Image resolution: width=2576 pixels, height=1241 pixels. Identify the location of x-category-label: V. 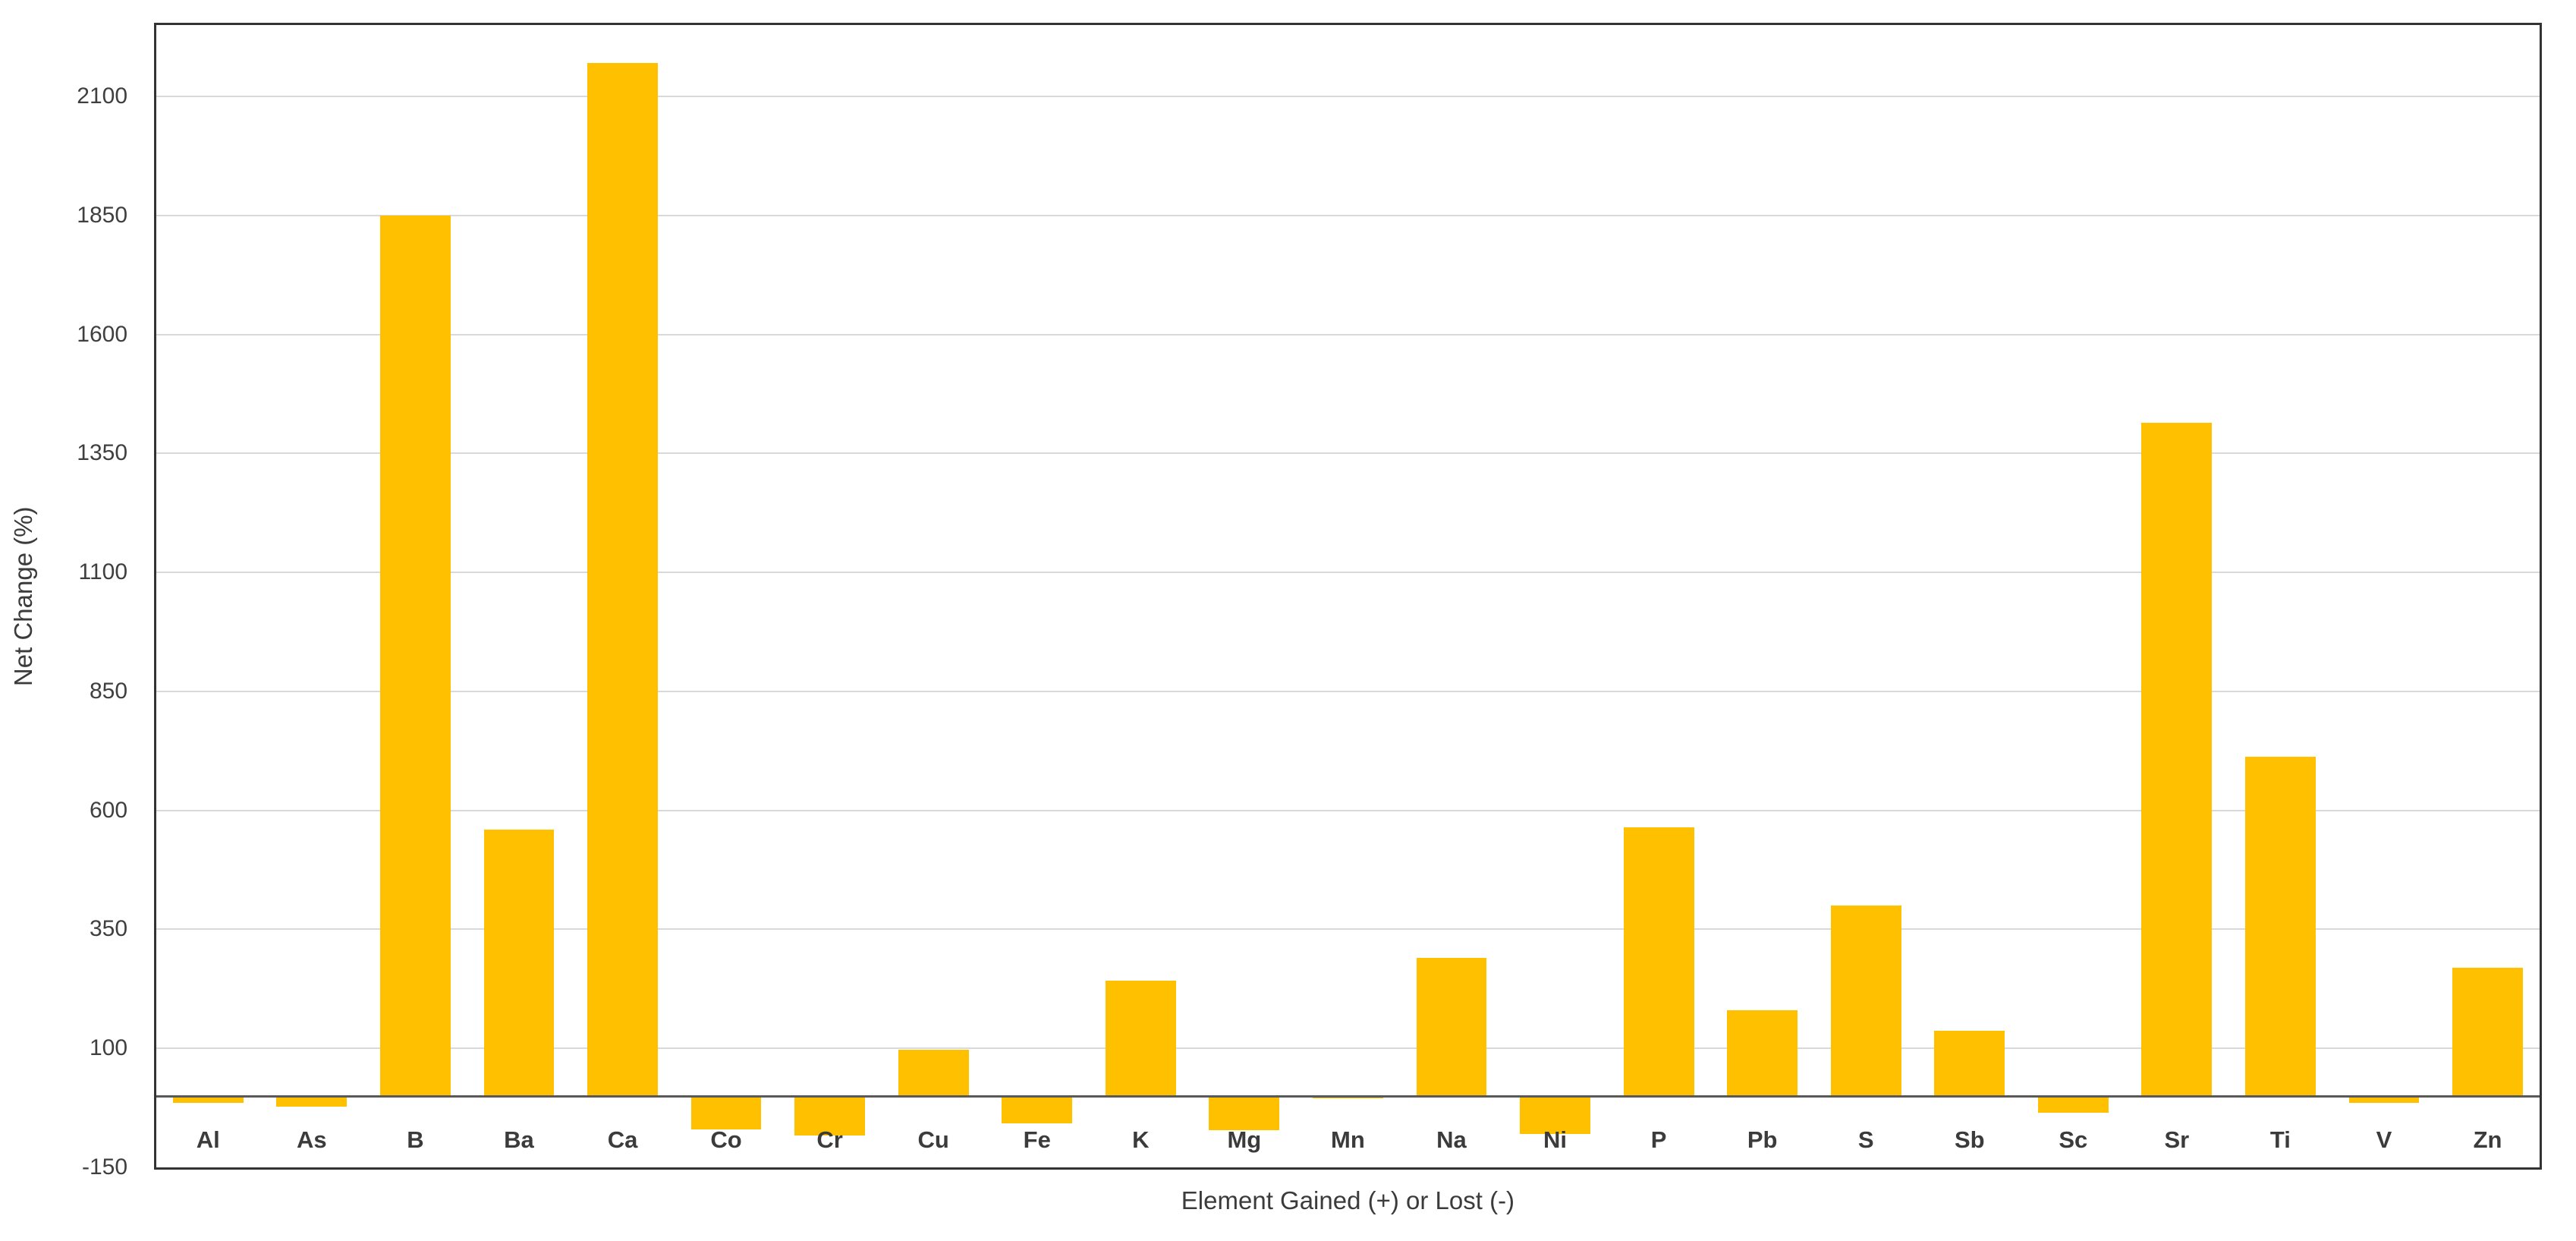
(2384, 1139).